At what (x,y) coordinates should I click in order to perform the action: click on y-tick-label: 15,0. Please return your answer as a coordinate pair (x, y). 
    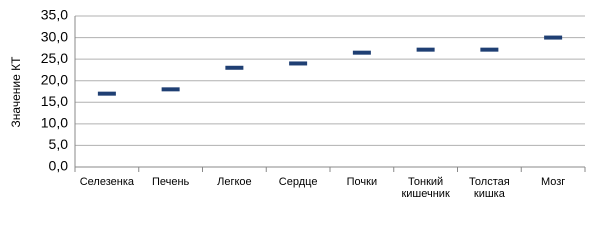
    Looking at the image, I should click on (54, 101).